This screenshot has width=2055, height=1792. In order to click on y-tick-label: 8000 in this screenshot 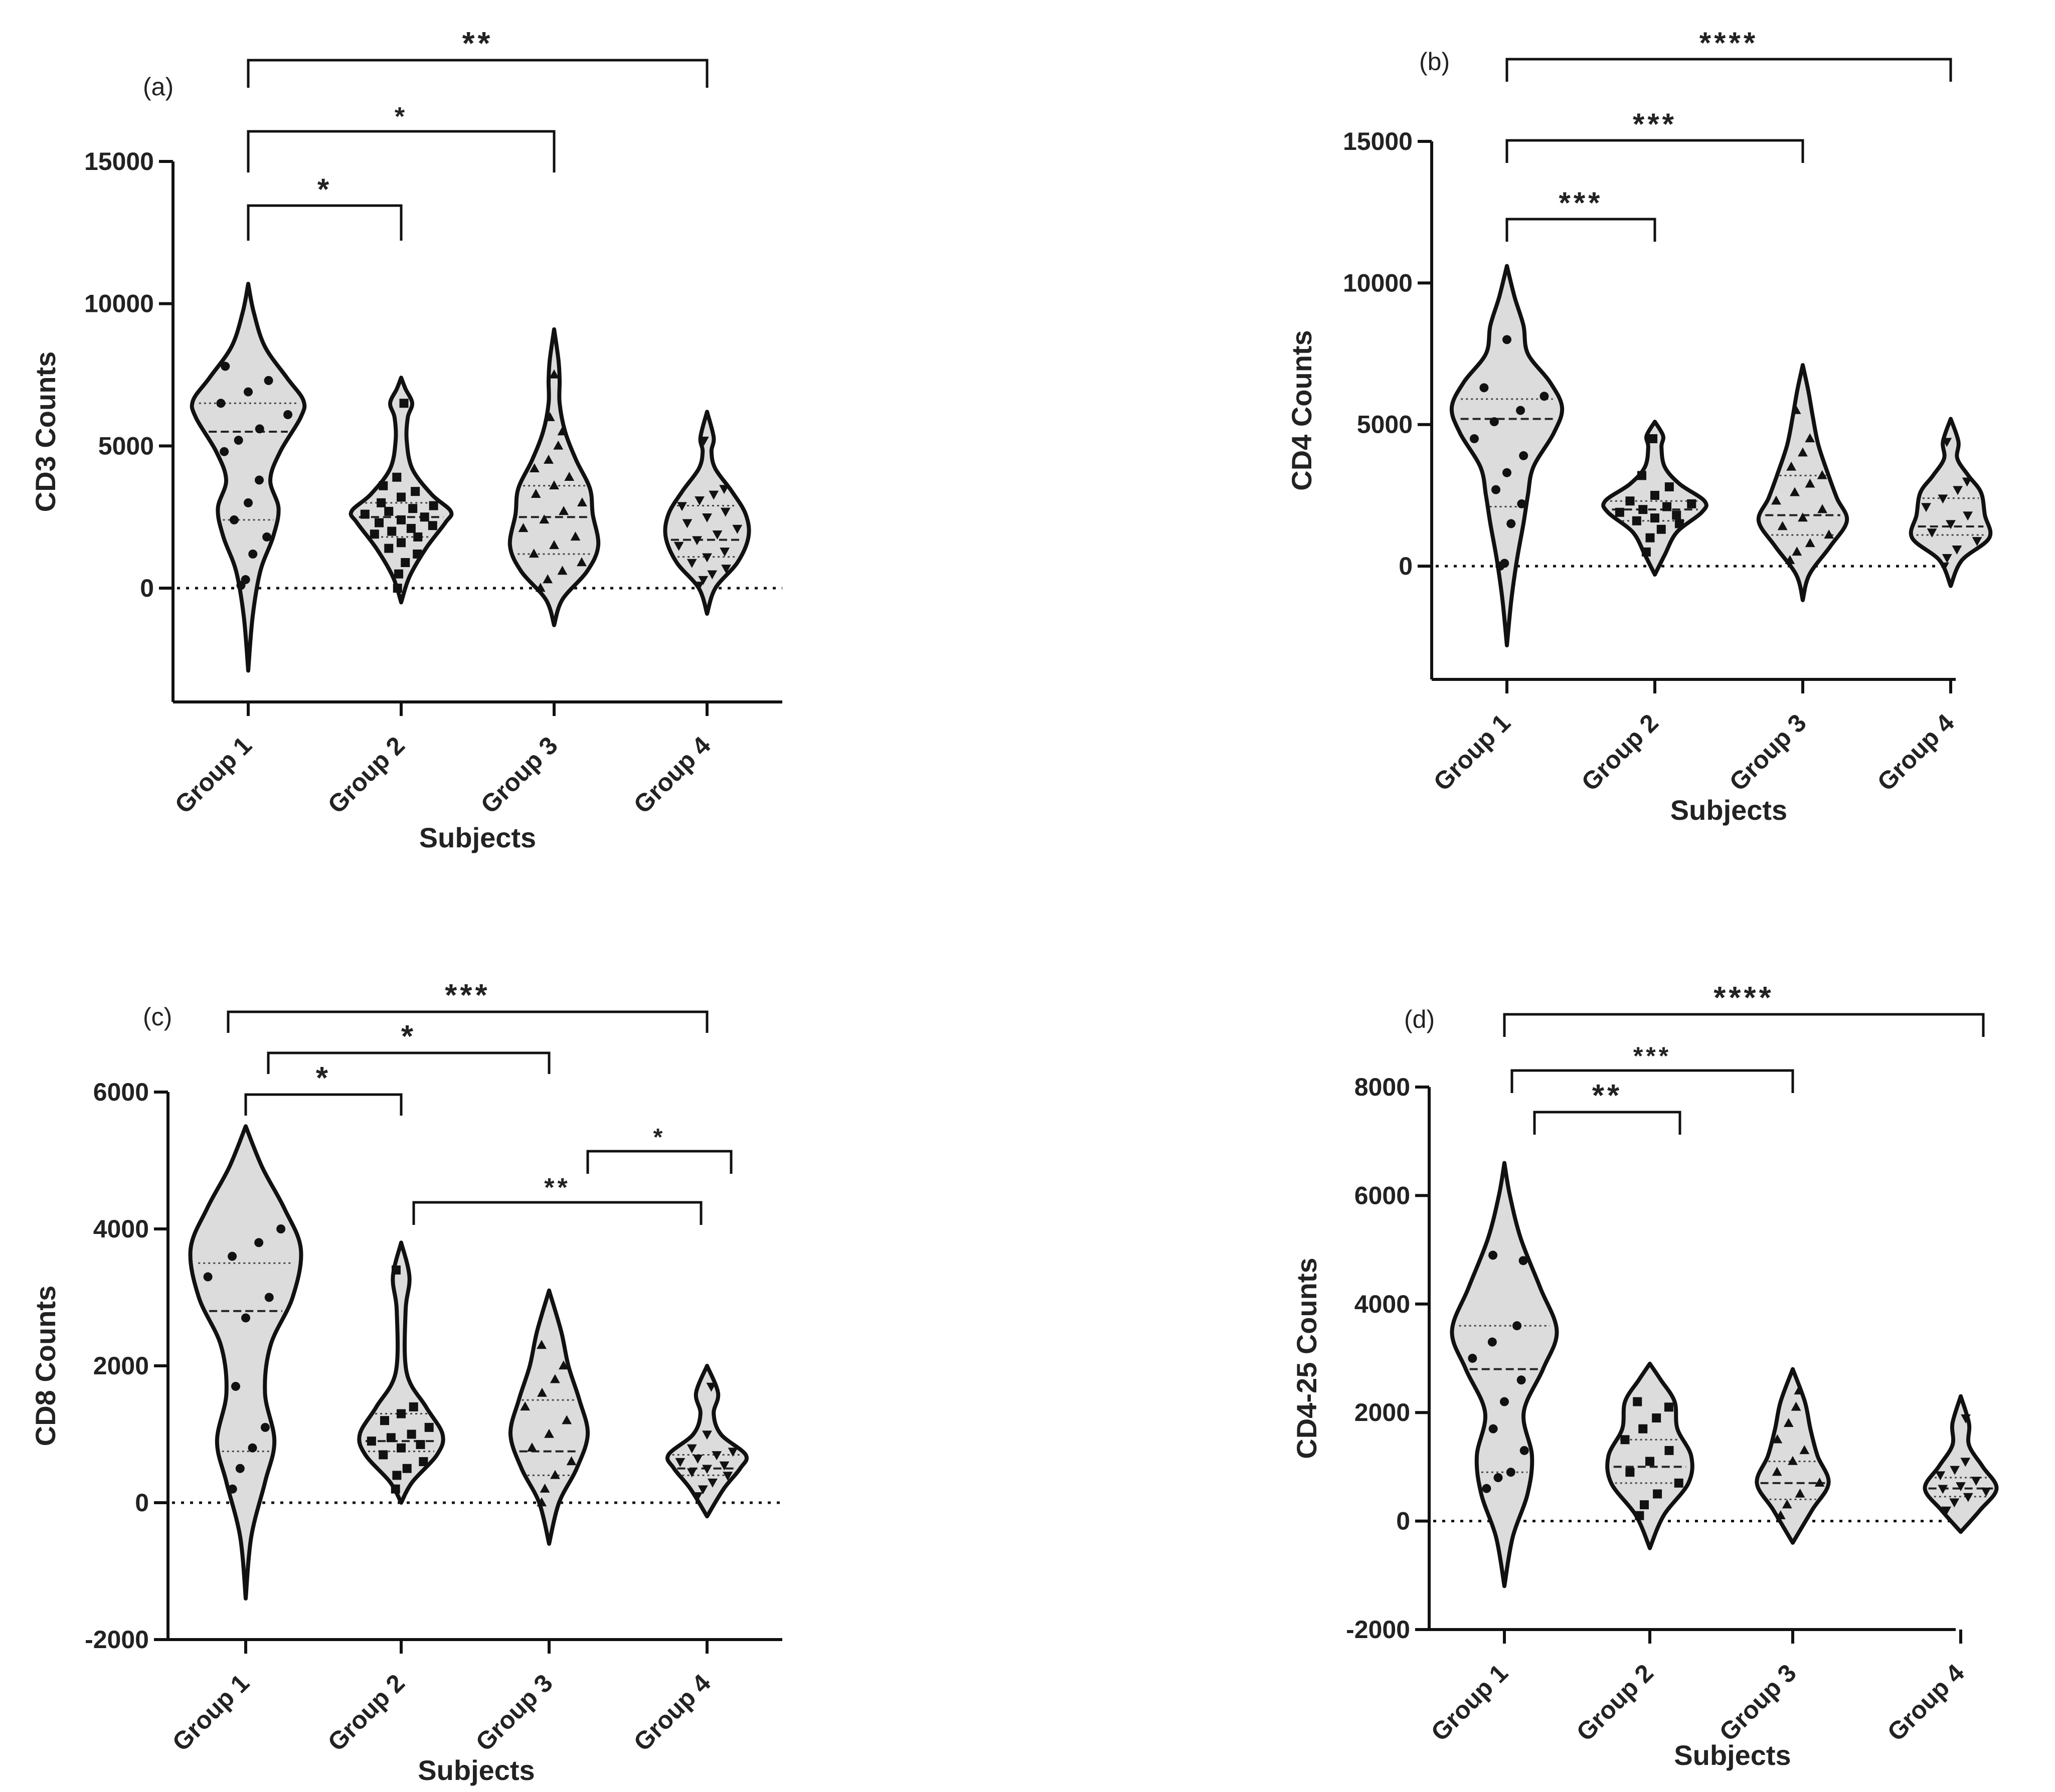, I will do `click(1382, 1087)`.